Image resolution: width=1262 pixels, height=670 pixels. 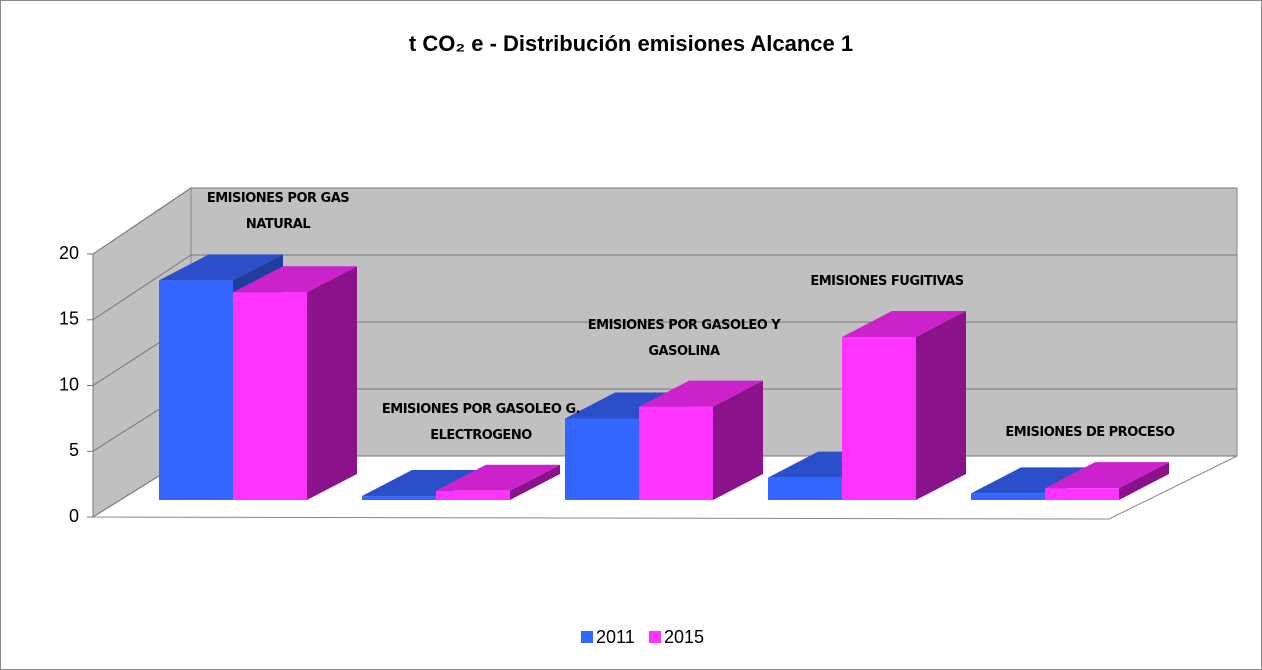 I want to click on category-label: EMISIONES FUGITIVAS, so click(x=887, y=281).